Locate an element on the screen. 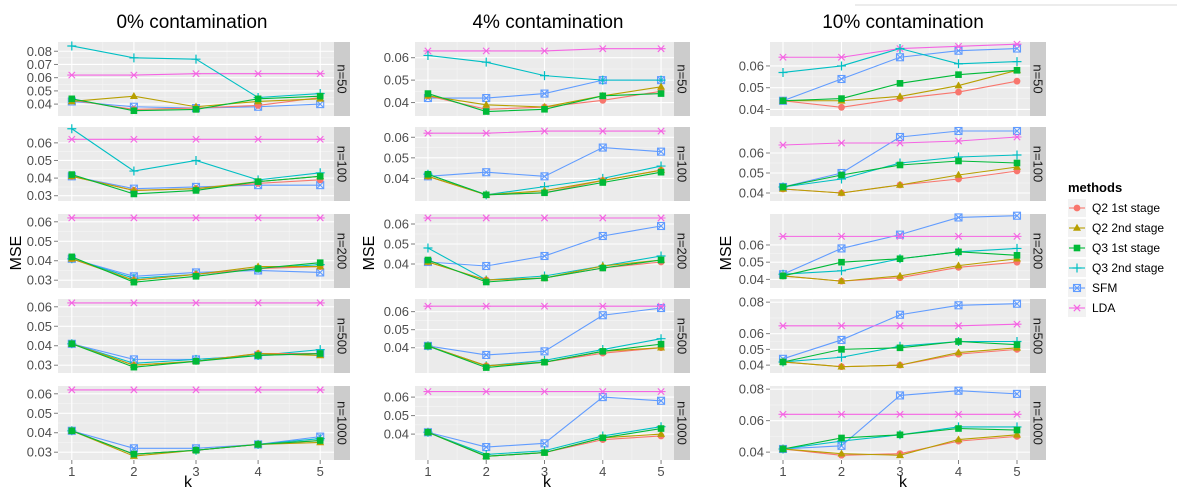 The height and width of the screenshot is (492, 1177). legend-label-q2-2nd: Q2 2nd stage is located at coordinates (1128, 228).